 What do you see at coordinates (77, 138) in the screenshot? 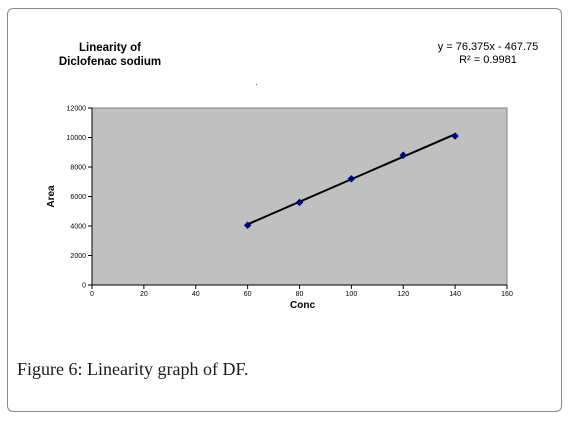
I see `y-tick-label: 10000` at bounding box center [77, 138].